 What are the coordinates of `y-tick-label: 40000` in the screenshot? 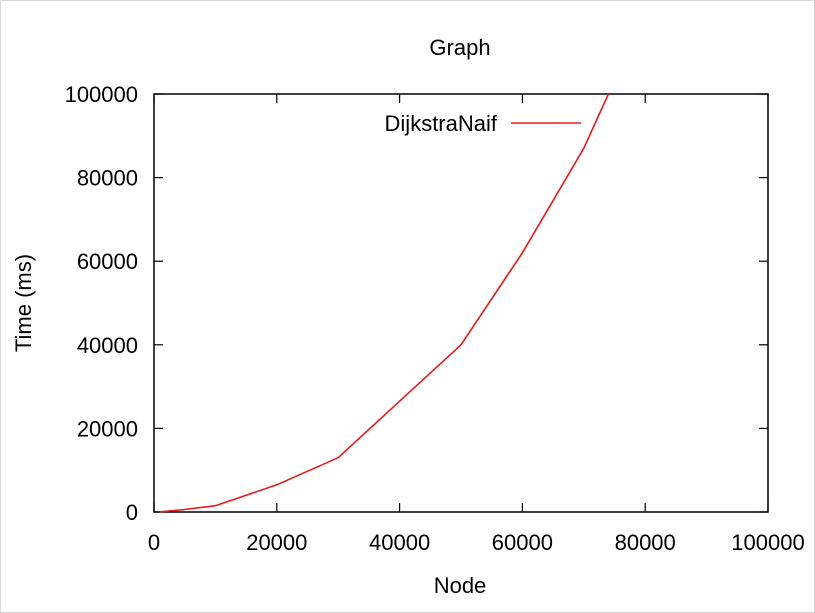 It's located at (107, 345).